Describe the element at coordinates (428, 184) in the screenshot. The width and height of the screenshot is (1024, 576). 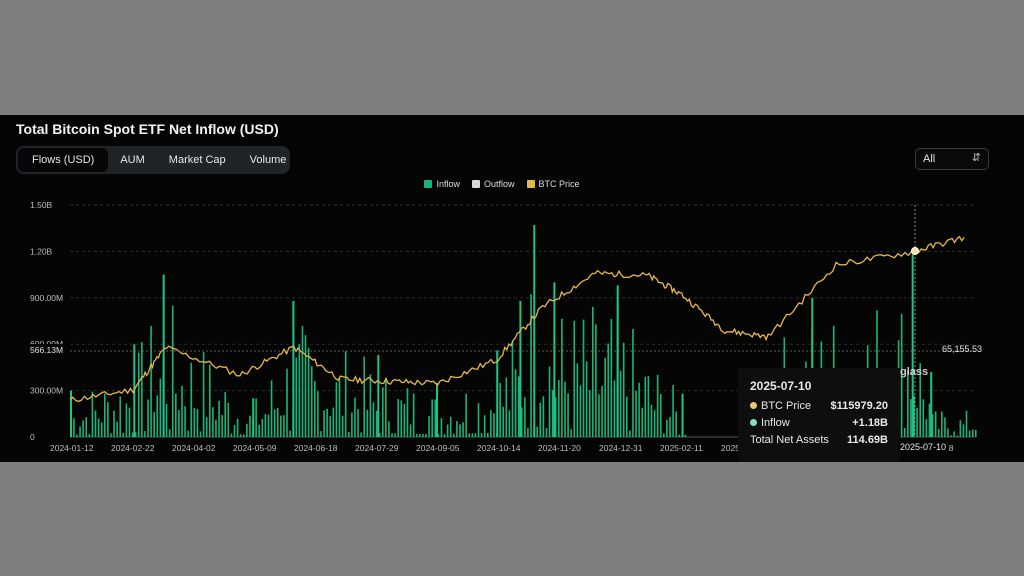
I see `legend-swatch-inflow` at that location.